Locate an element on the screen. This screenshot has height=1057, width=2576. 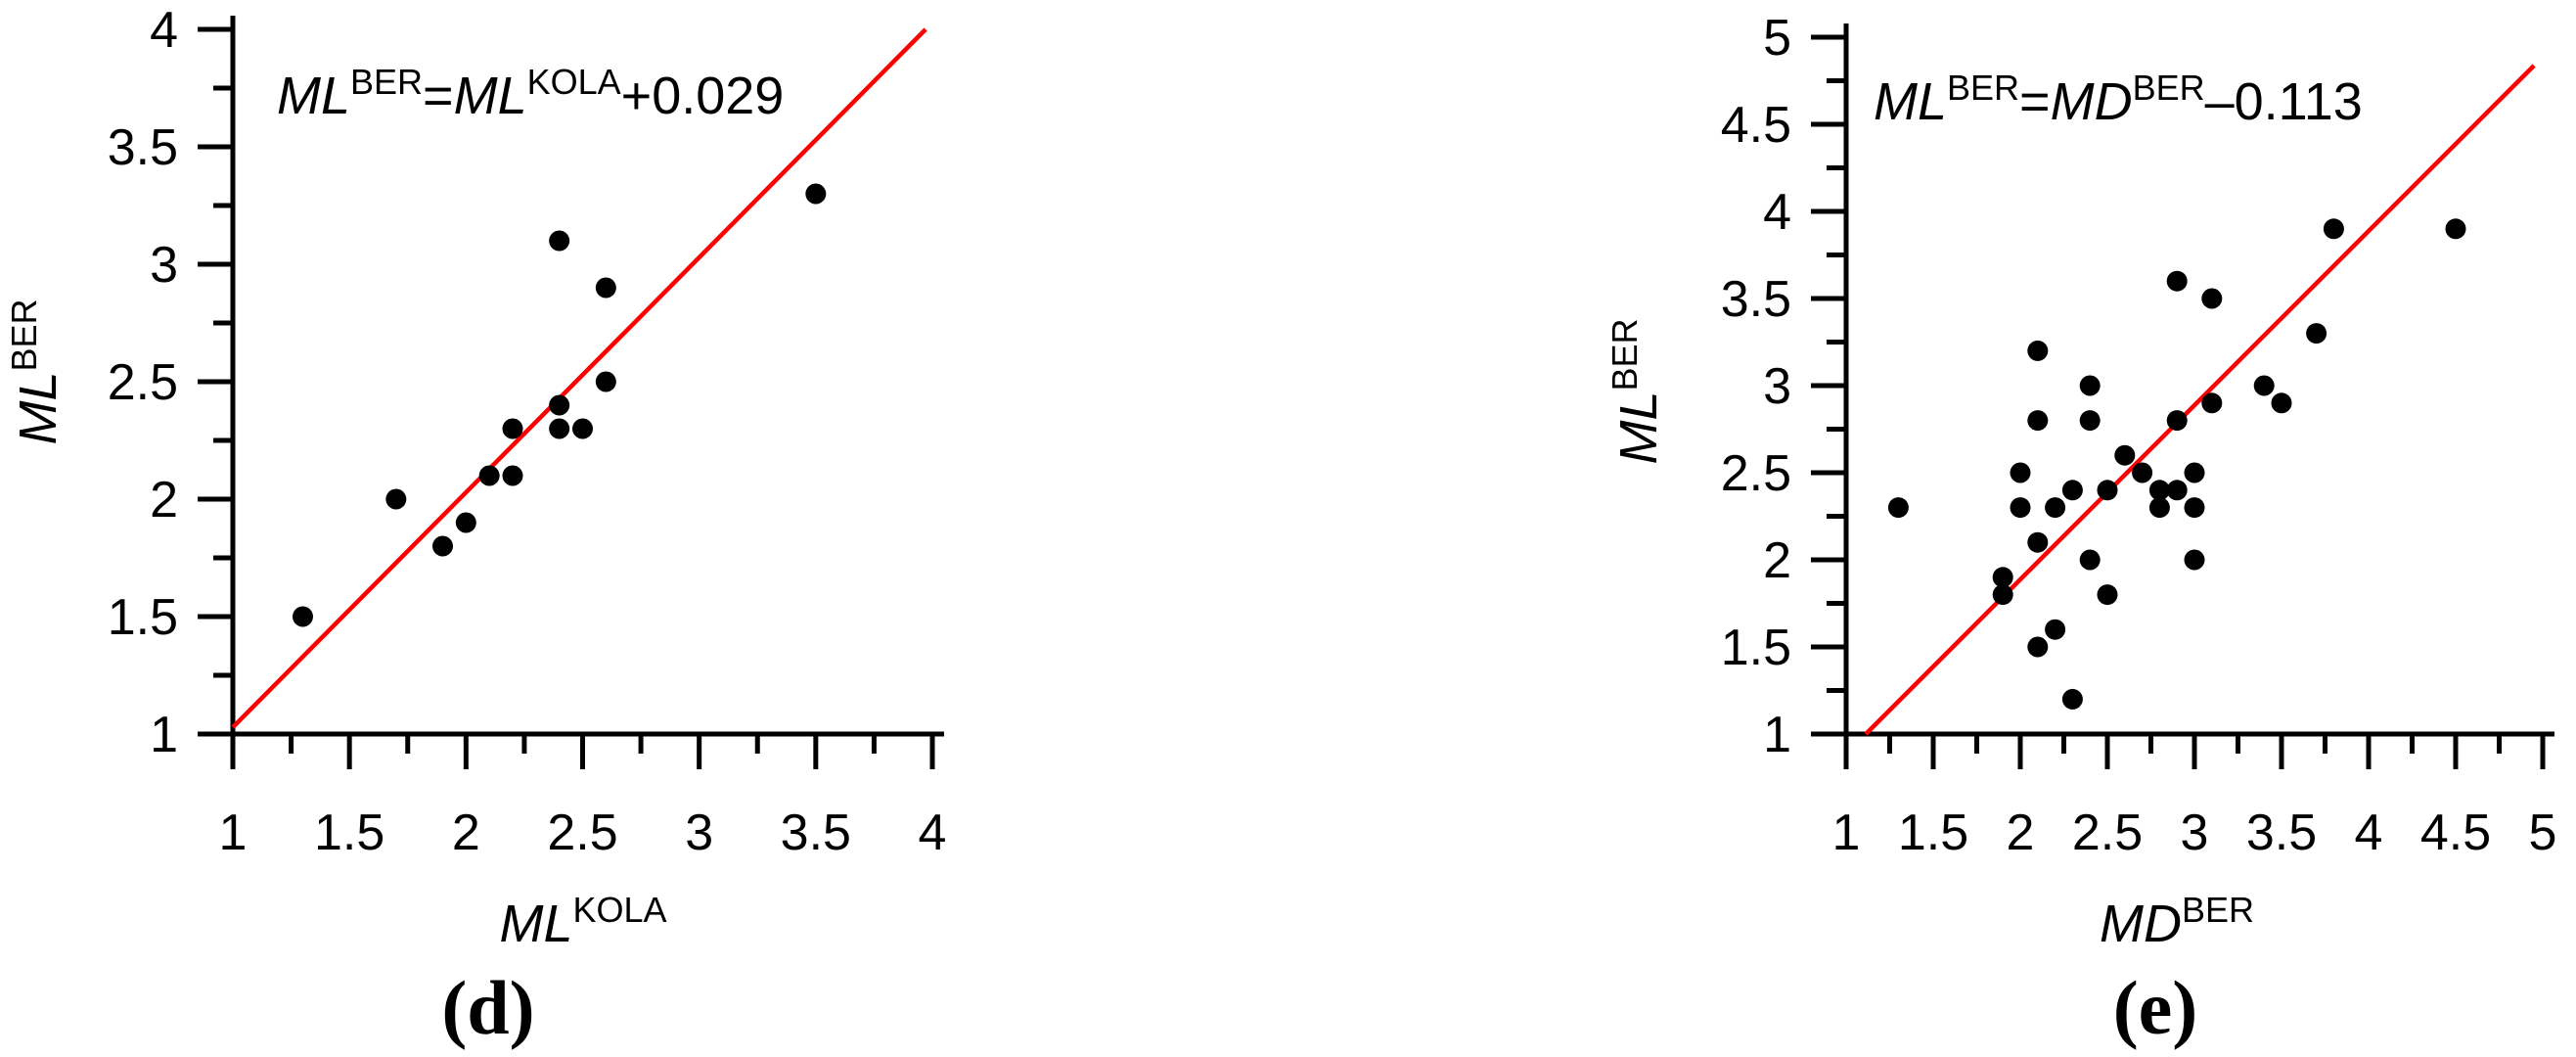
y-tick-label: 5 is located at coordinates (1777, 39).